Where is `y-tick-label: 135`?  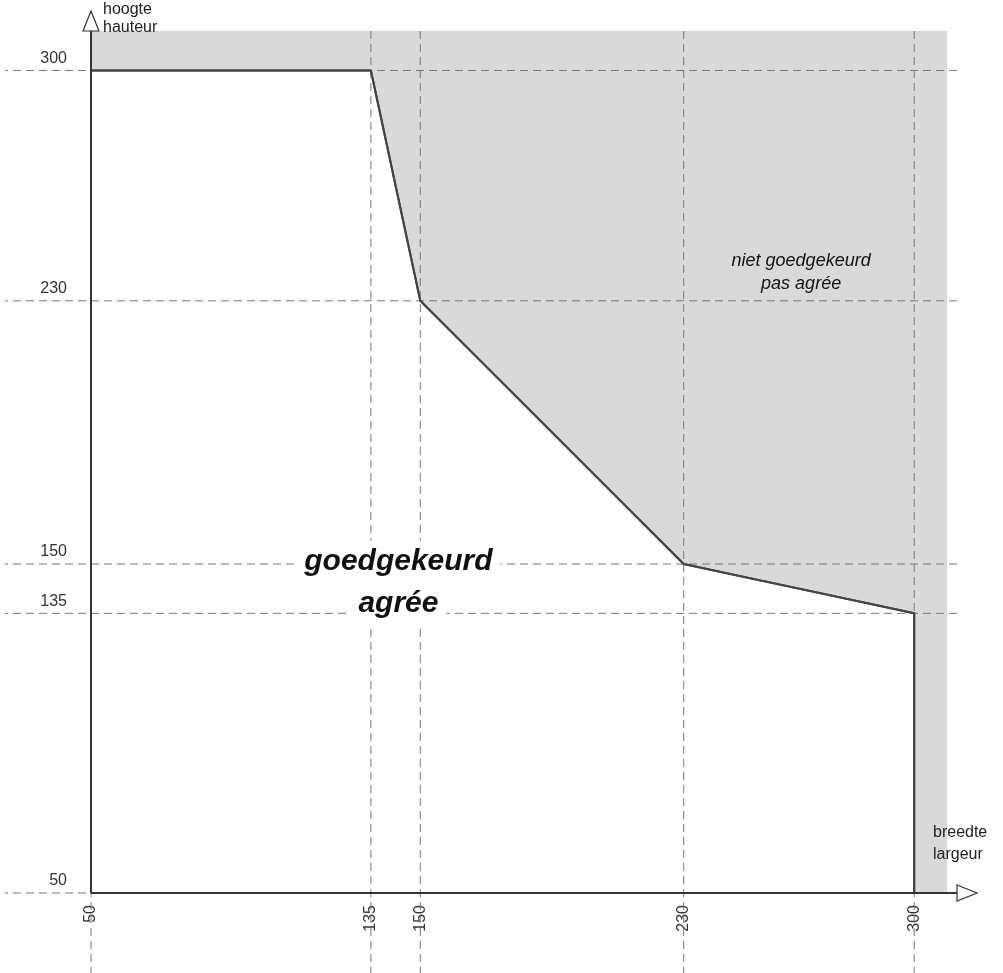 y-tick-label: 135 is located at coordinates (54, 600).